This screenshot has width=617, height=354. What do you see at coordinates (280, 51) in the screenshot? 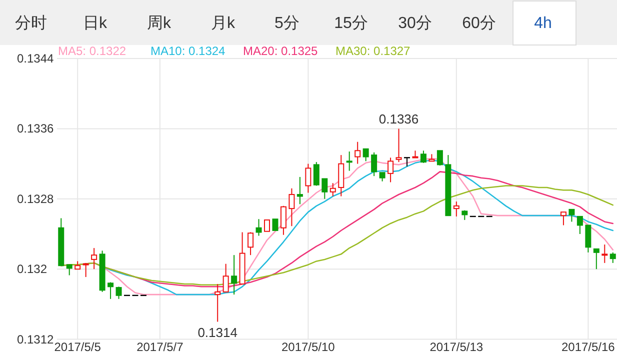
I see `text: MA20: 0.1325` at bounding box center [280, 51].